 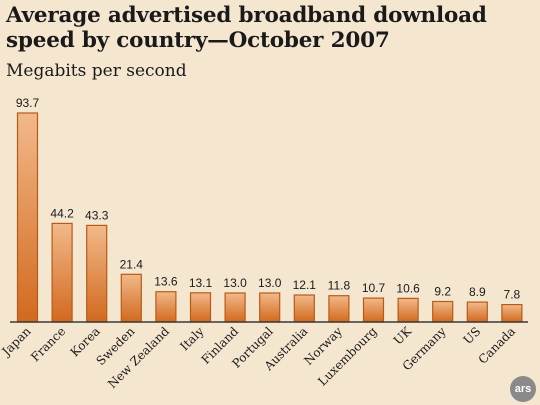 What do you see at coordinates (166, 282) in the screenshot?
I see `value-label: 13.6` at bounding box center [166, 282].